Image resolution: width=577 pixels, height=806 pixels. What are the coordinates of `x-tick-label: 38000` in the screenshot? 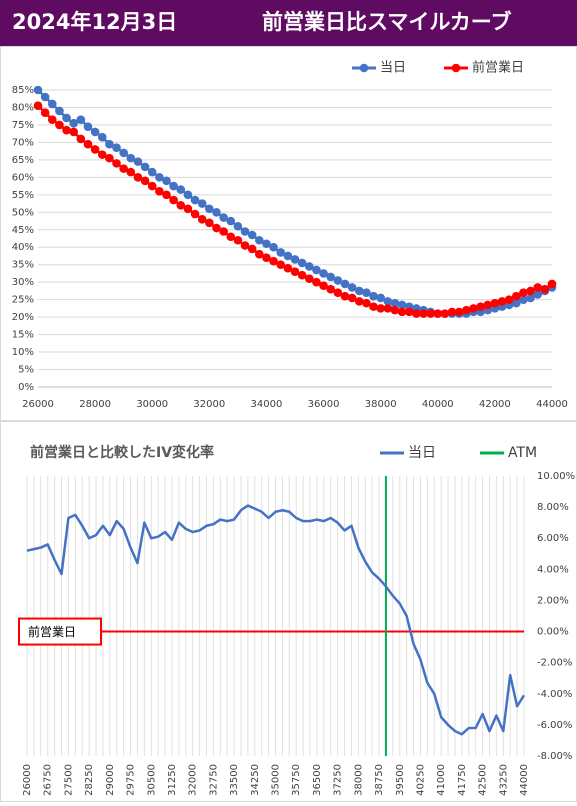 It's located at (358, 780).